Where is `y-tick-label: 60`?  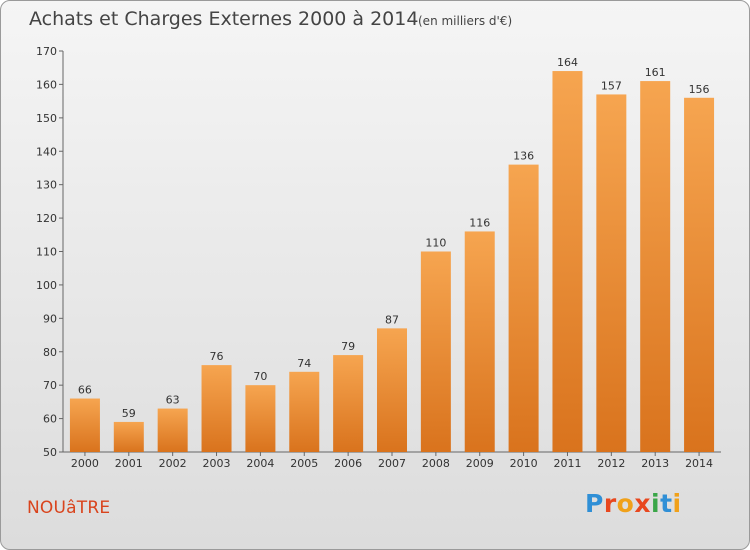 y-tick-label: 60 is located at coordinates (50, 419).